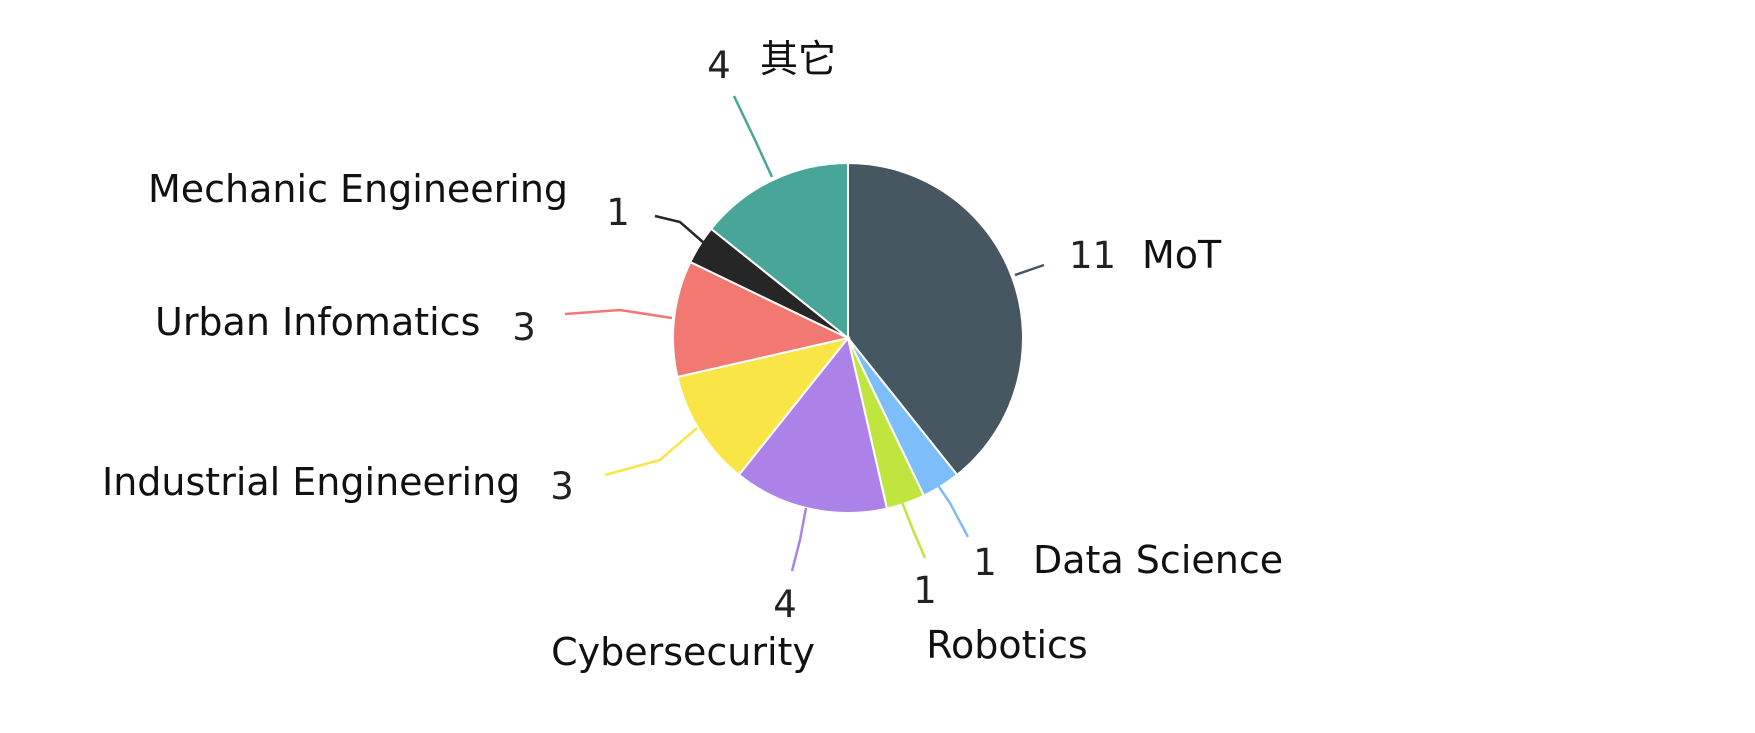 This screenshot has width=1755, height=733. What do you see at coordinates (651, 452) in the screenshot?
I see `leader-line-industrial-engineering` at bounding box center [651, 452].